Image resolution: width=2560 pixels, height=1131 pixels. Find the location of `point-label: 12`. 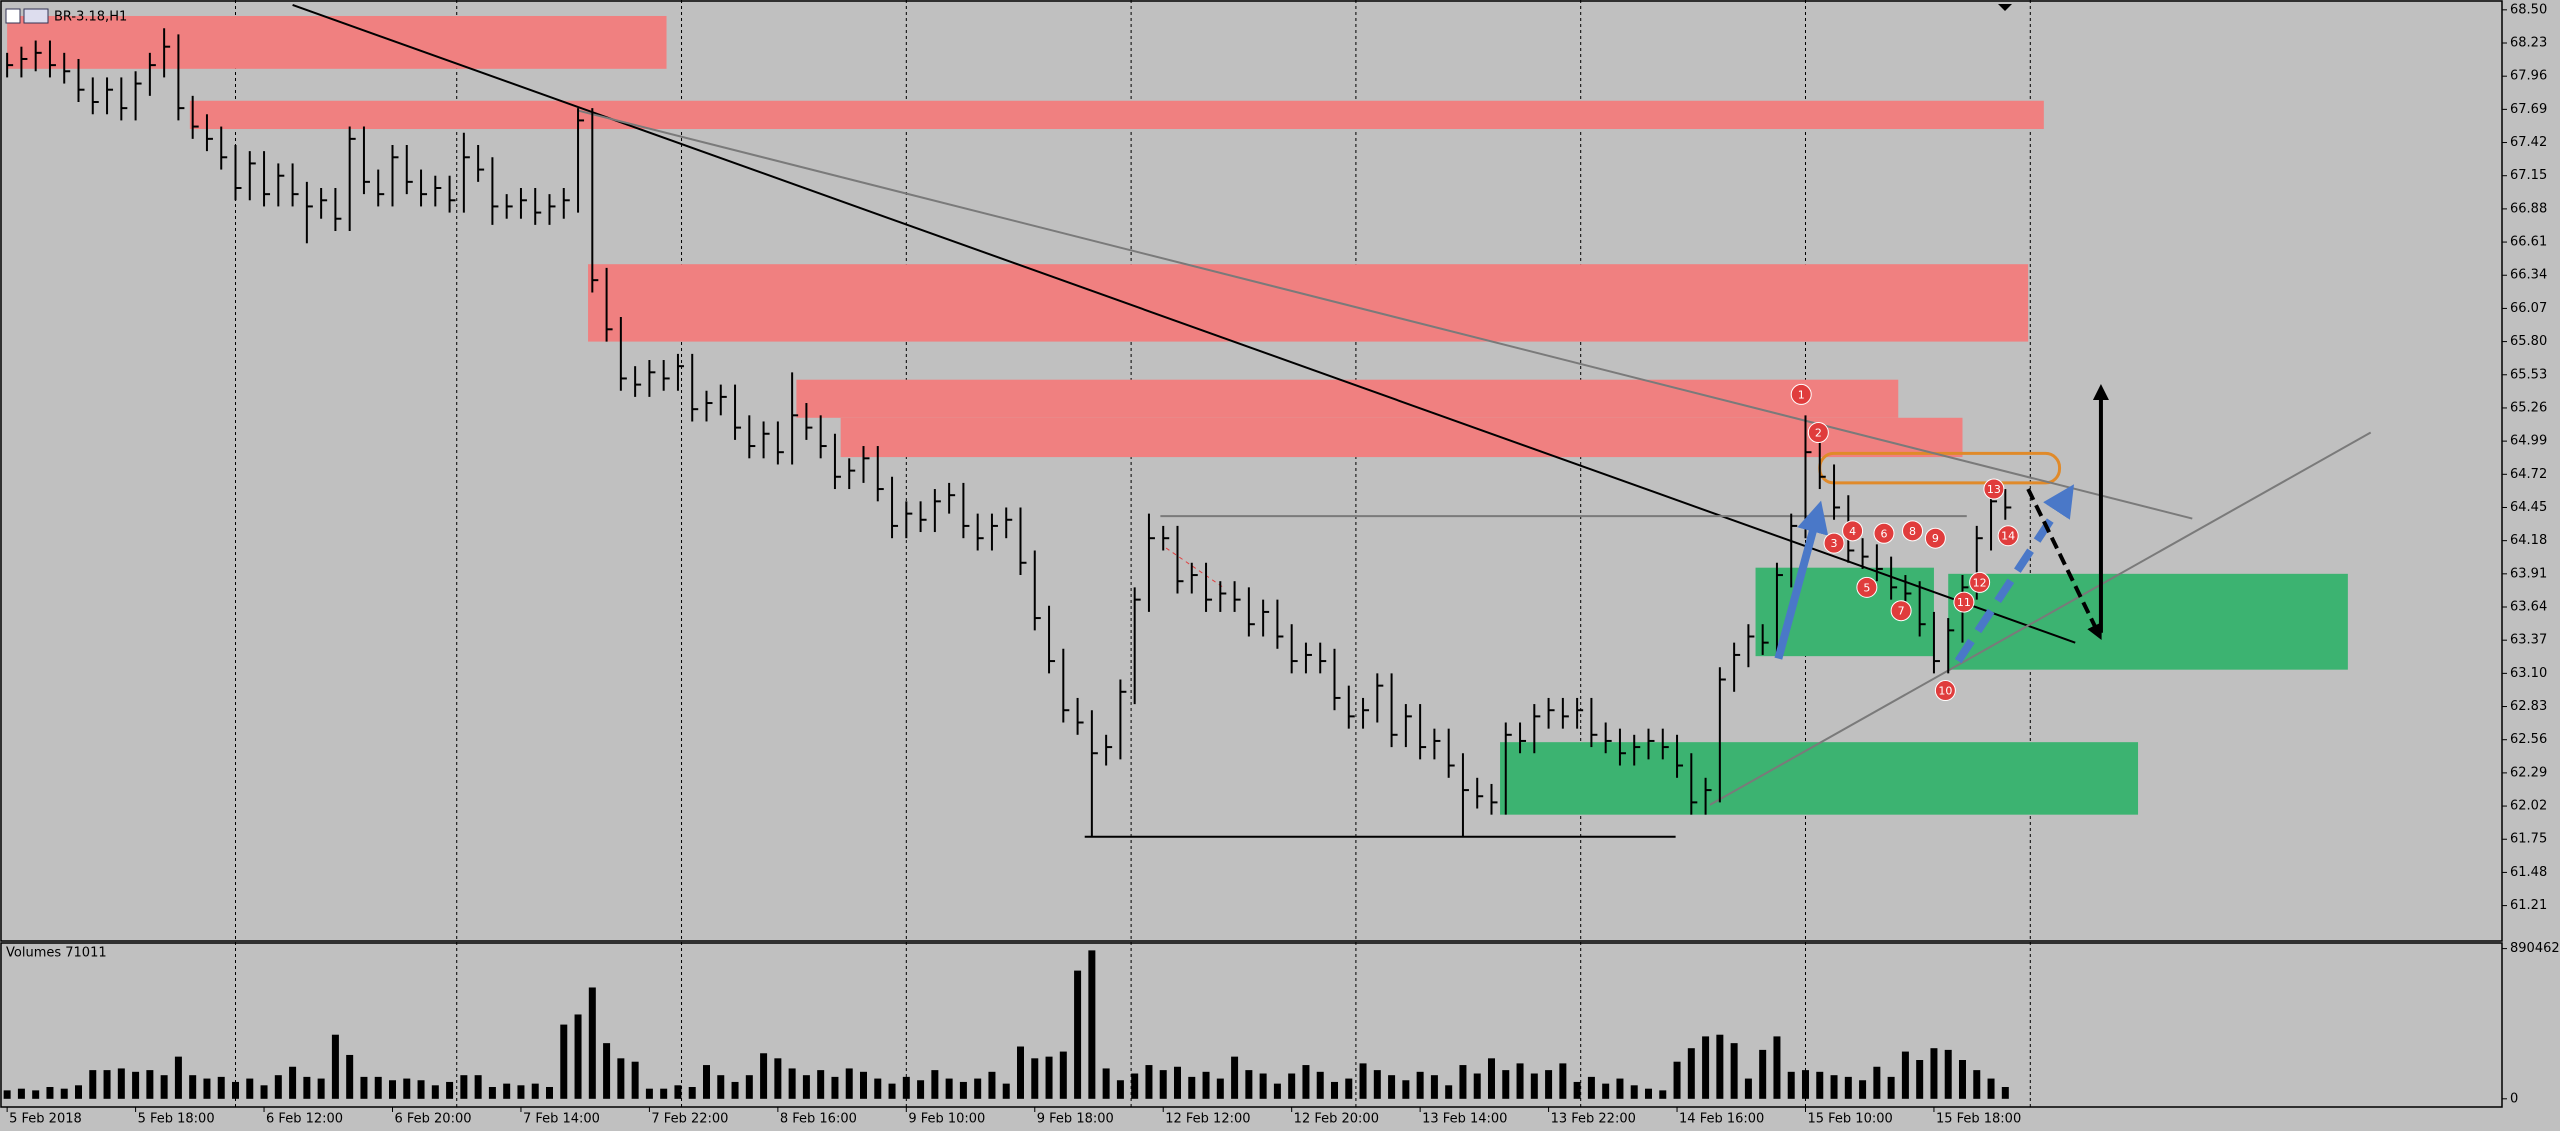

point-label: 12 is located at coordinates (1980, 582).